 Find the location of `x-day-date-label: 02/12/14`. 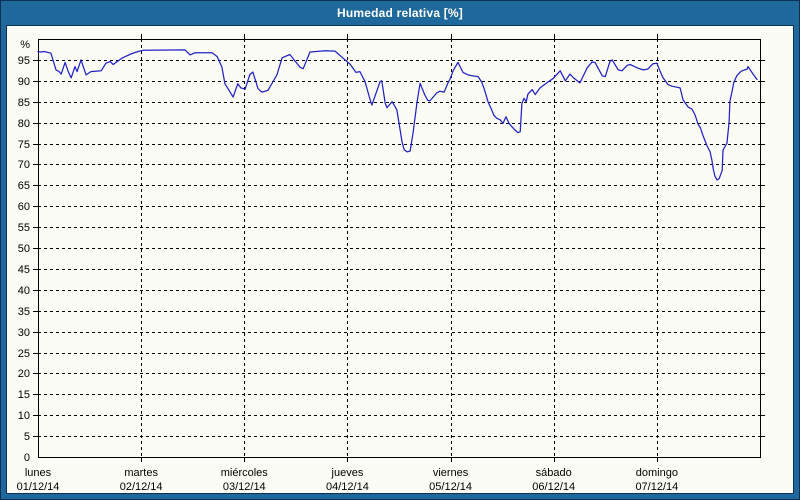

x-day-date-label: 02/12/14 is located at coordinates (141, 487).